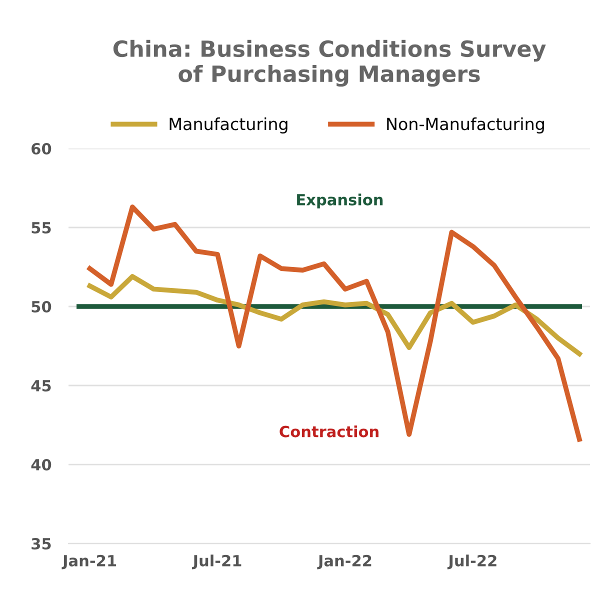  Describe the element at coordinates (471, 562) in the screenshot. I see `x-tick-label: Jul-22` at that location.